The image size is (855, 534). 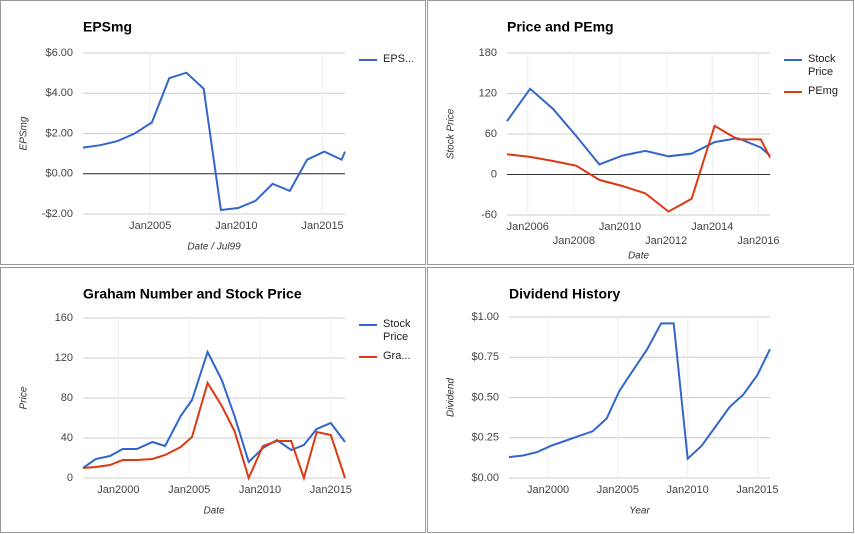 I want to click on legend-entry: PEmg, so click(x=814, y=91).